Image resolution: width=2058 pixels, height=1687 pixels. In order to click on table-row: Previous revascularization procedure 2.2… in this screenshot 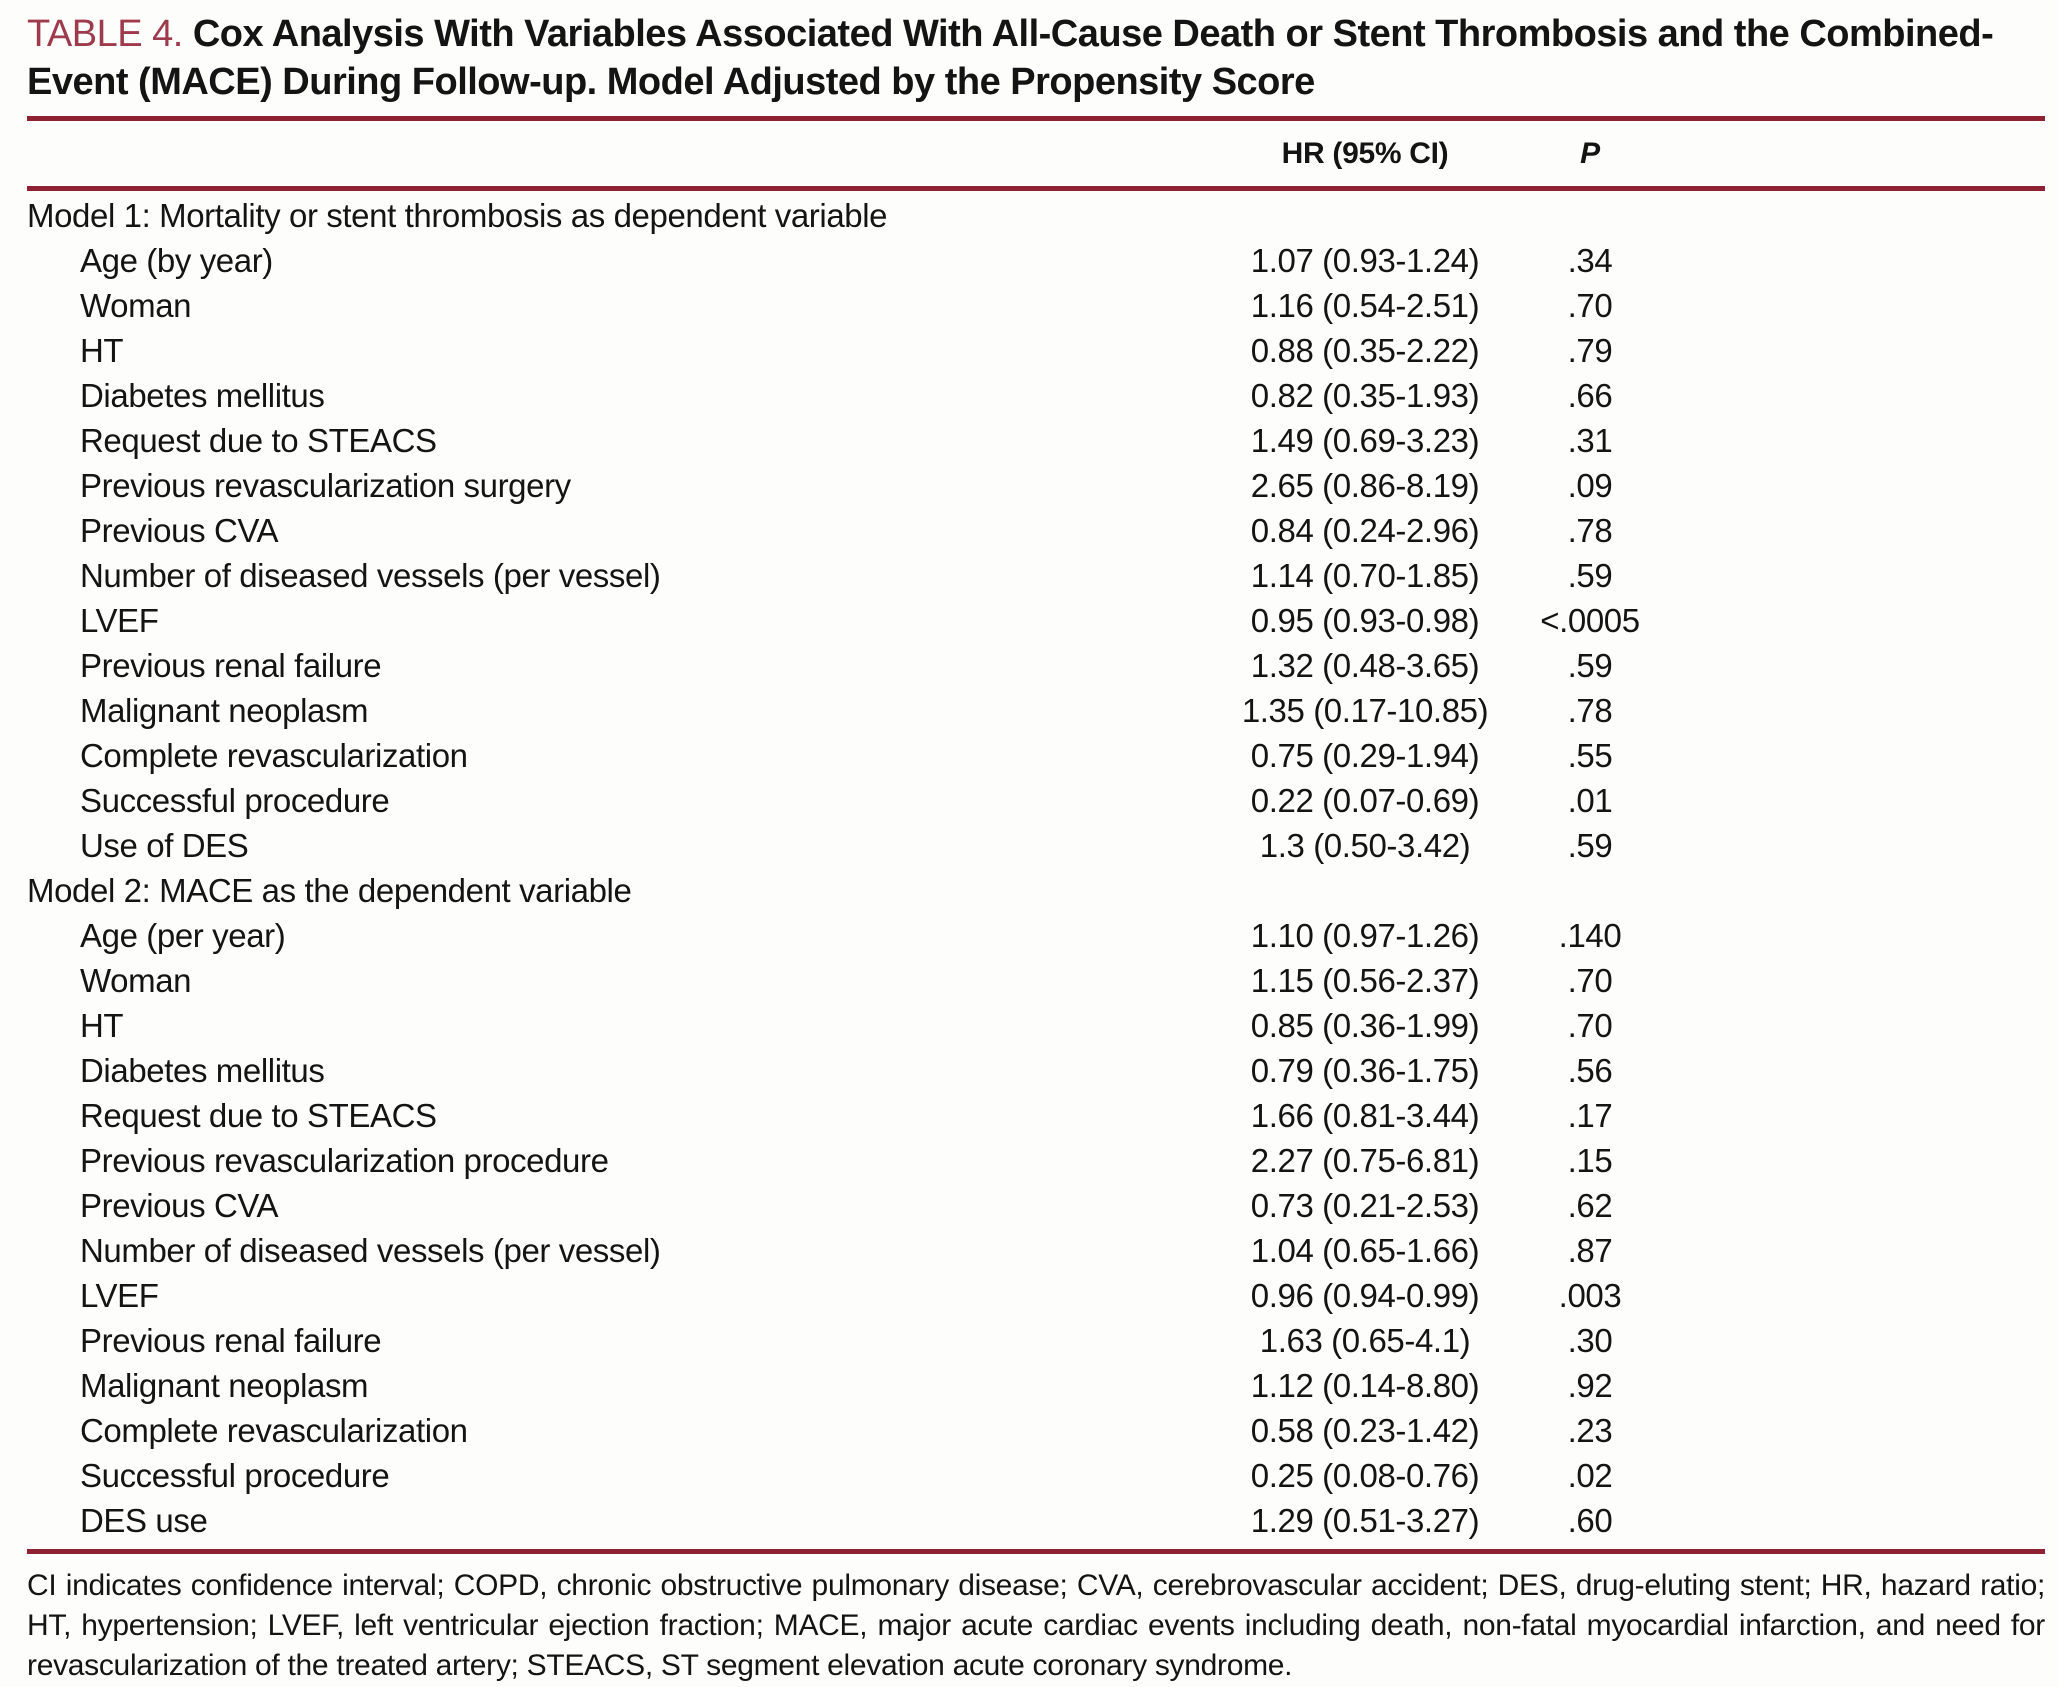, I will do `click(1036, 1160)`.